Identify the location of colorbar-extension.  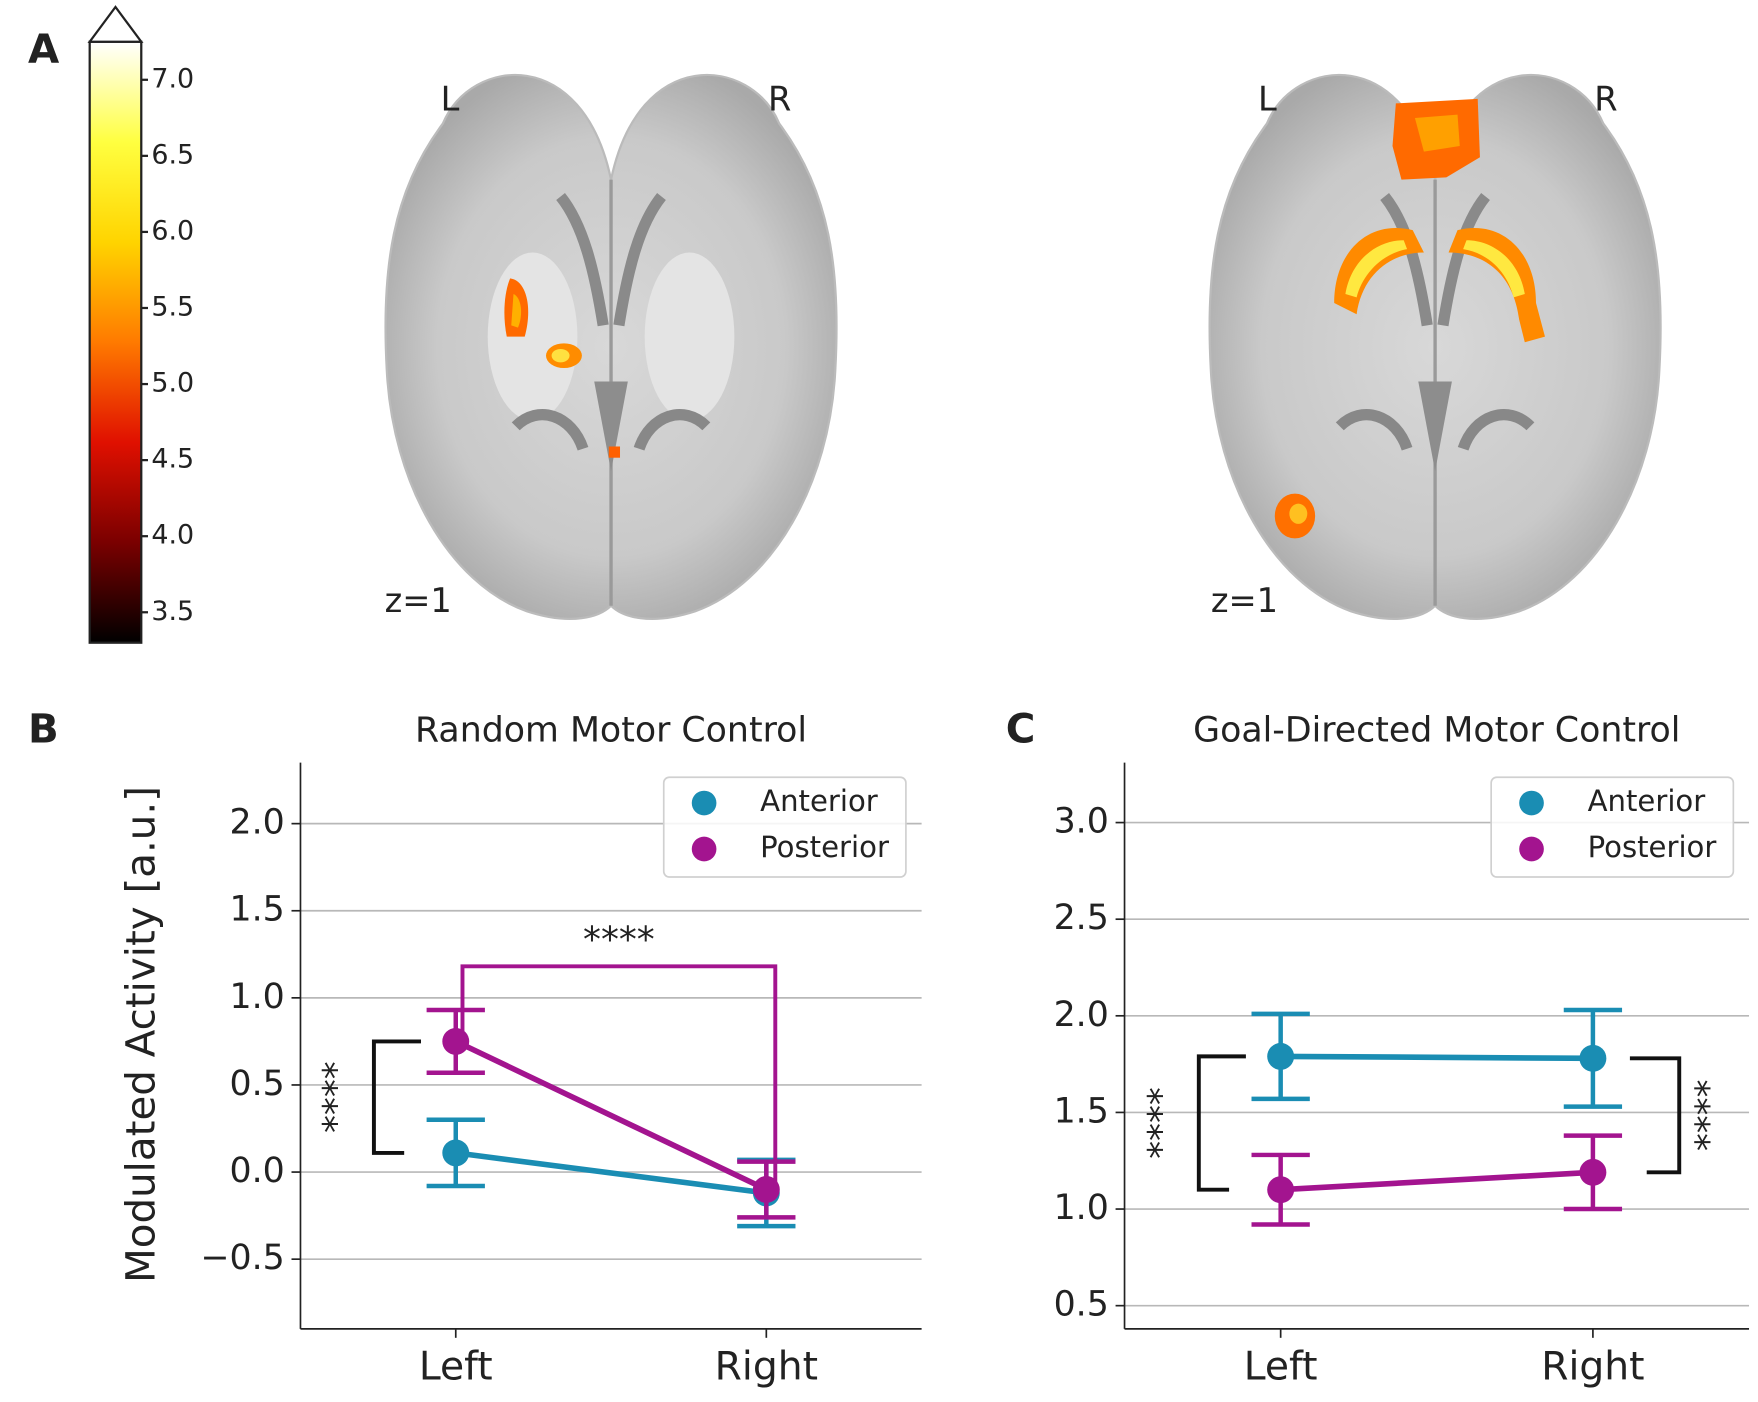
(115, 24).